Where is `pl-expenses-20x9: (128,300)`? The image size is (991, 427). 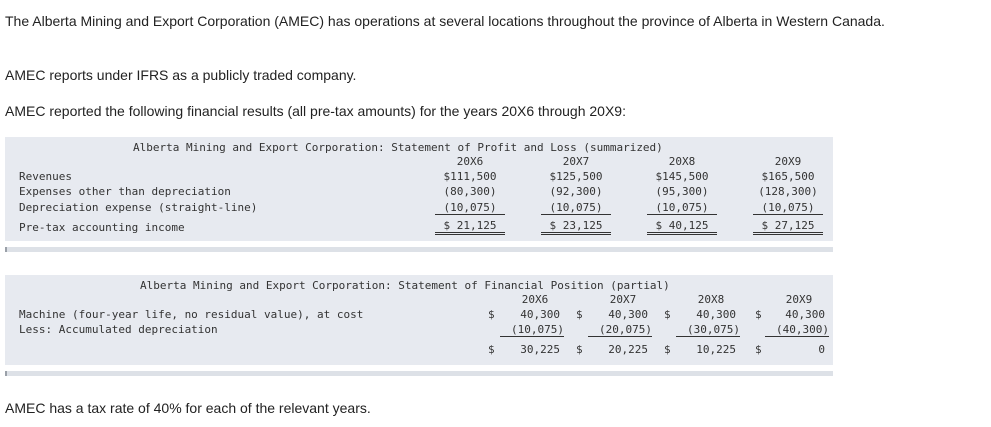 pl-expenses-20x9: (128,300) is located at coordinates (788, 191).